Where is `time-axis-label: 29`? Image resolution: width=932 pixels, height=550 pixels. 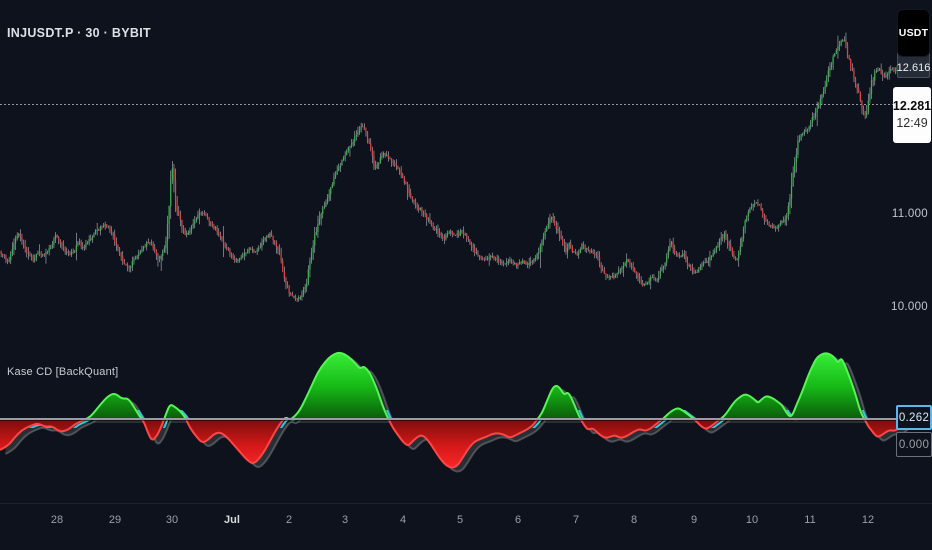 time-axis-label: 29 is located at coordinates (115, 520).